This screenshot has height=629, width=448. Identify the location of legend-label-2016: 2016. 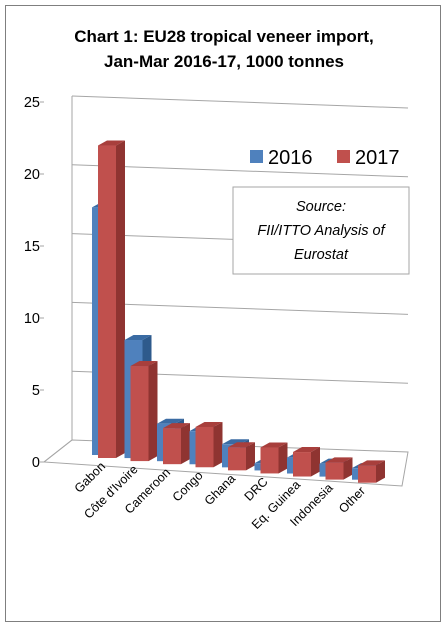
(290, 158).